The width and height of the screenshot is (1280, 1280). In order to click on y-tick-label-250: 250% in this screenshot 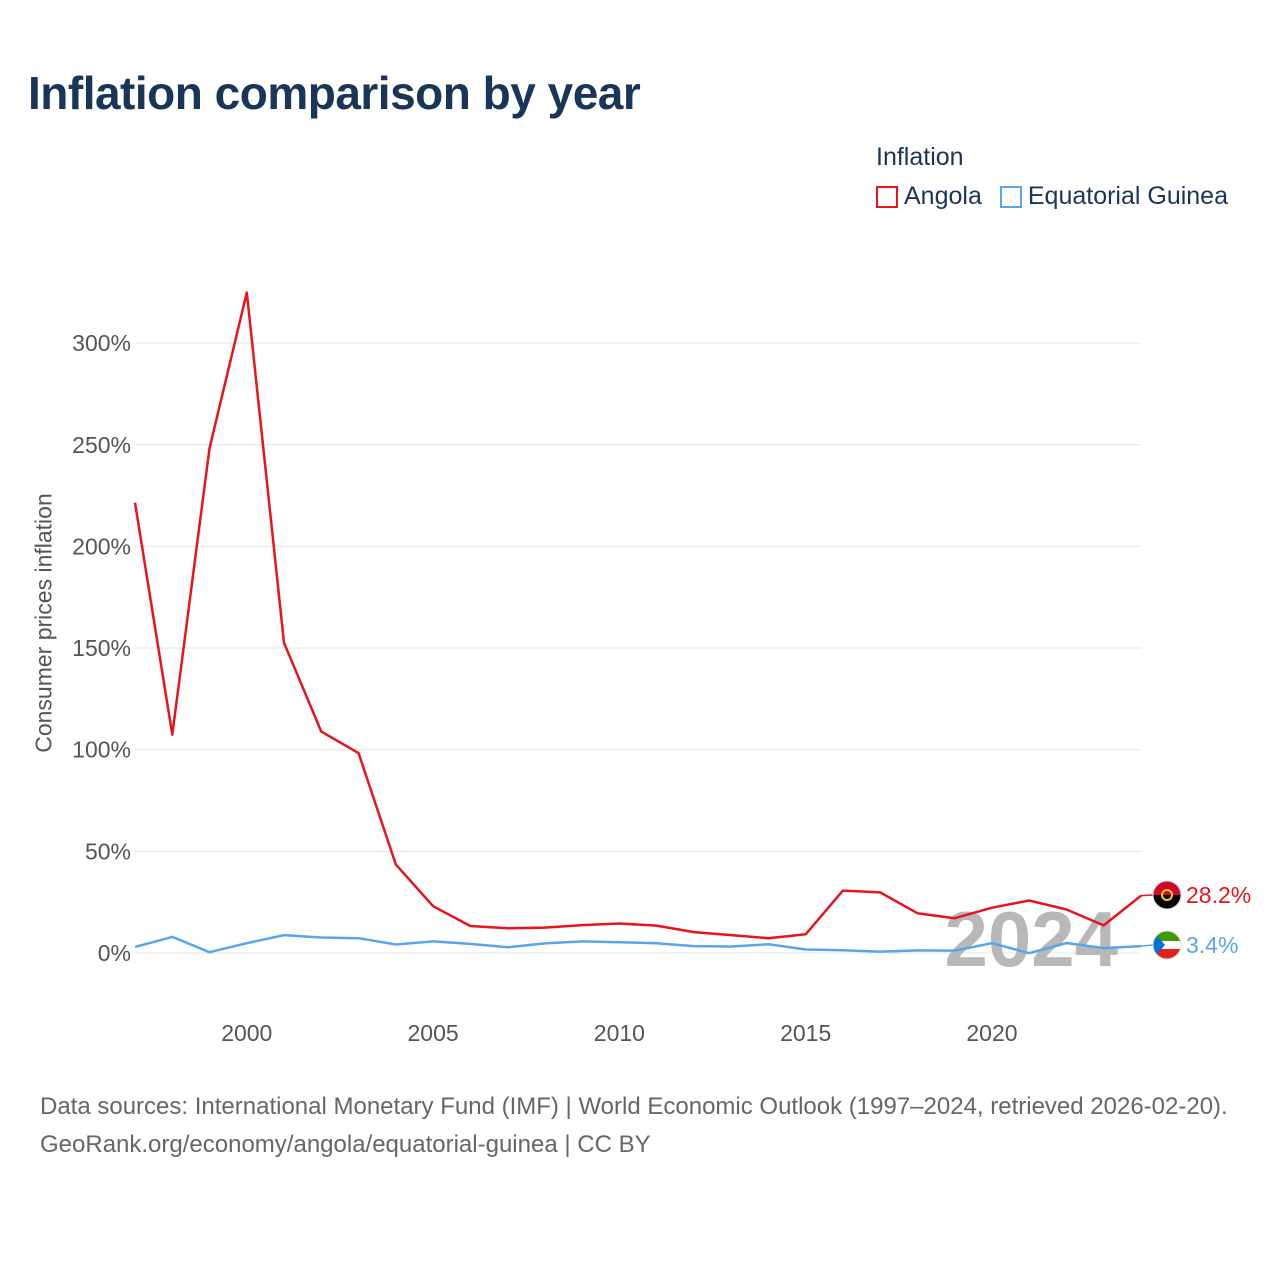, I will do `click(101, 445)`.